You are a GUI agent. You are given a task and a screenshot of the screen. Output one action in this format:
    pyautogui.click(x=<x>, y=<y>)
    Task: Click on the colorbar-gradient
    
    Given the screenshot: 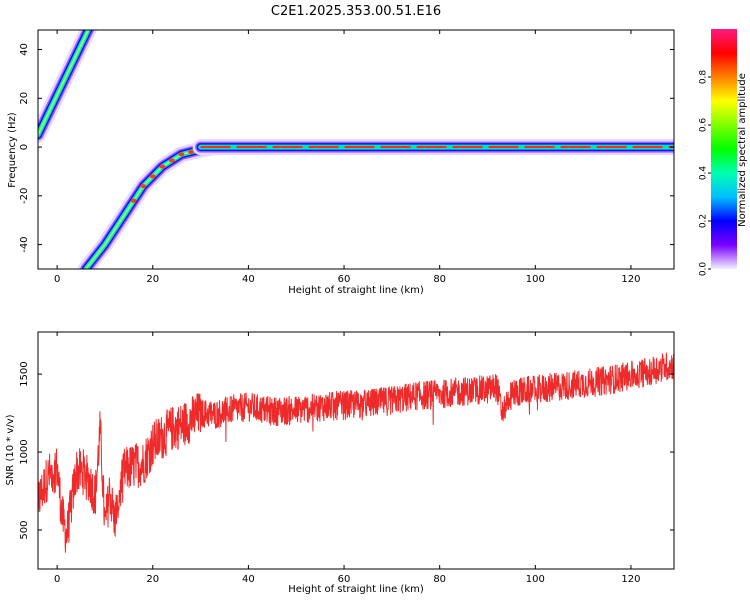 What is the action you would take?
    pyautogui.click(x=724, y=149)
    